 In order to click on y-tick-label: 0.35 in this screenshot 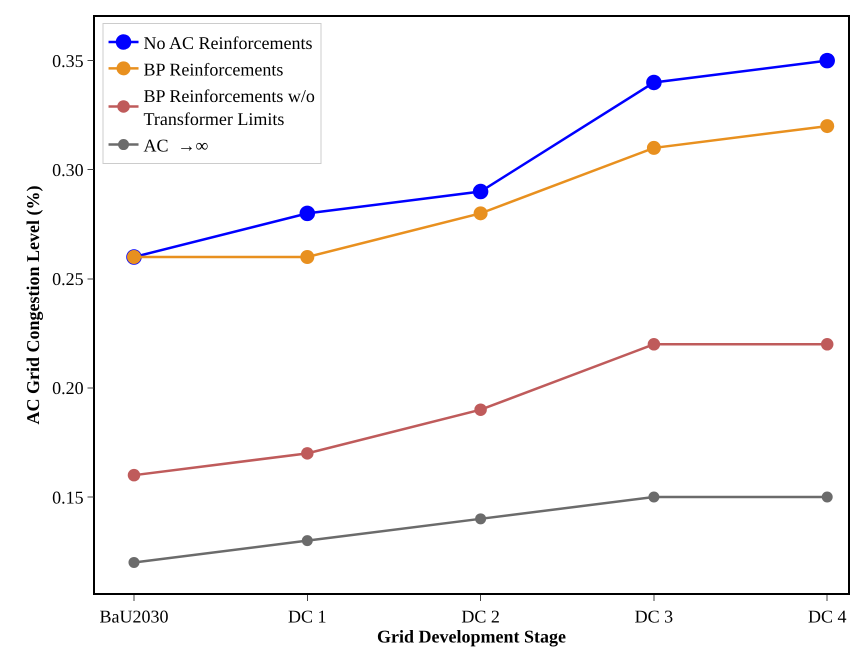, I will do `click(68, 60)`.